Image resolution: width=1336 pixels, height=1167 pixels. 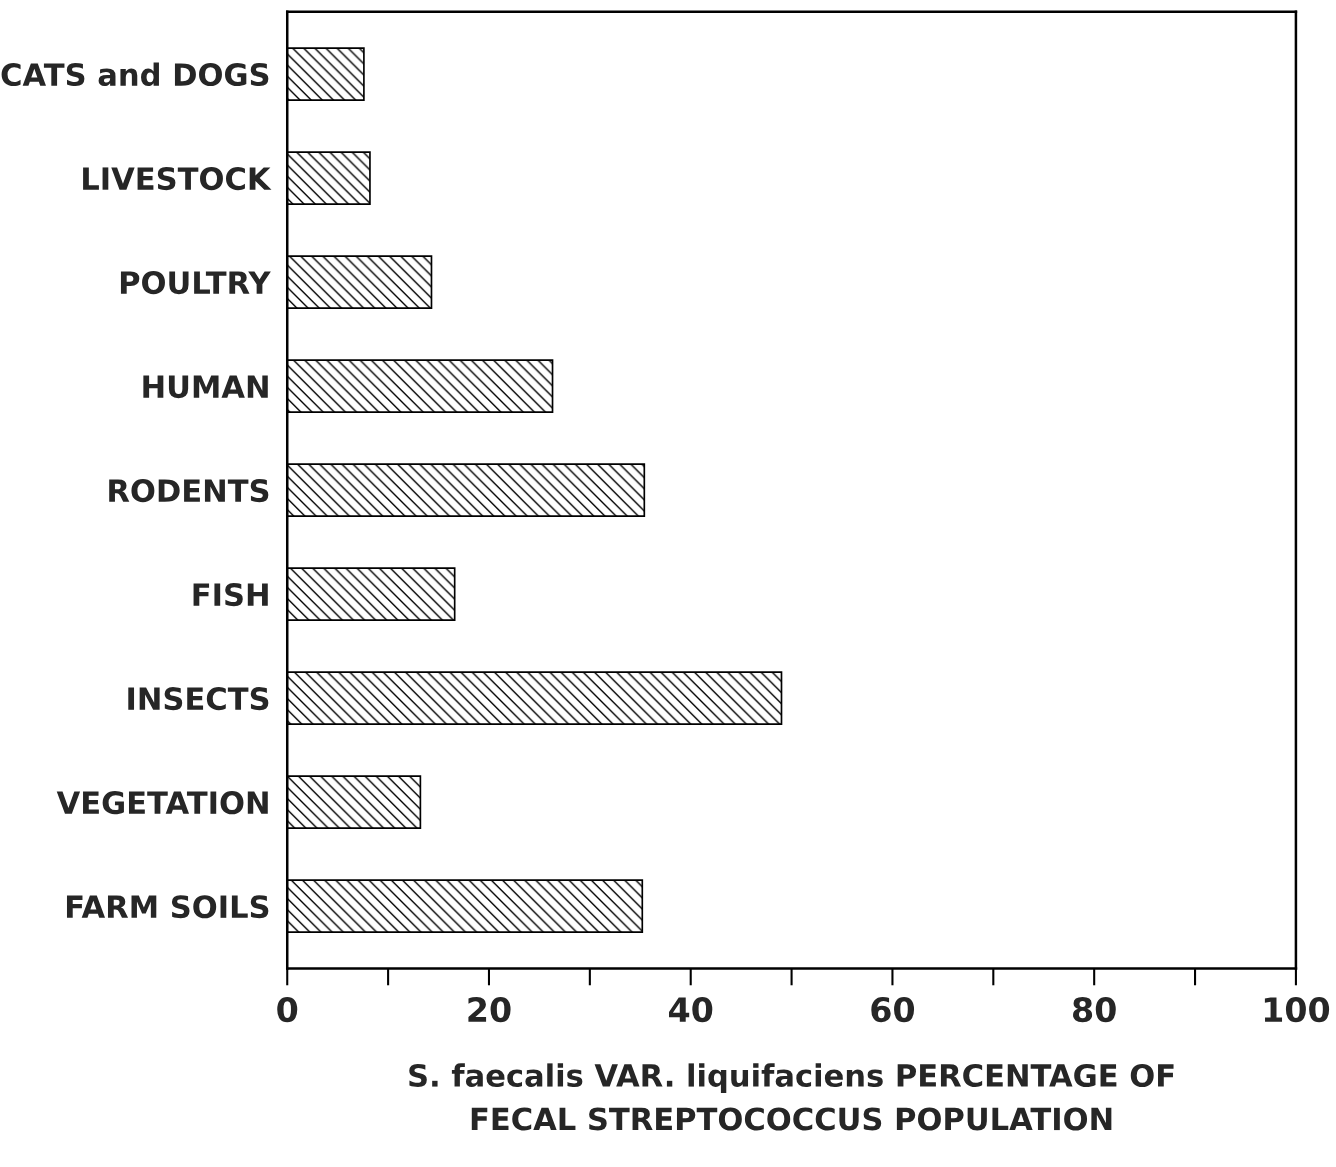 What do you see at coordinates (135, 74) in the screenshot?
I see `y-tick-label: CATS and DOGS` at bounding box center [135, 74].